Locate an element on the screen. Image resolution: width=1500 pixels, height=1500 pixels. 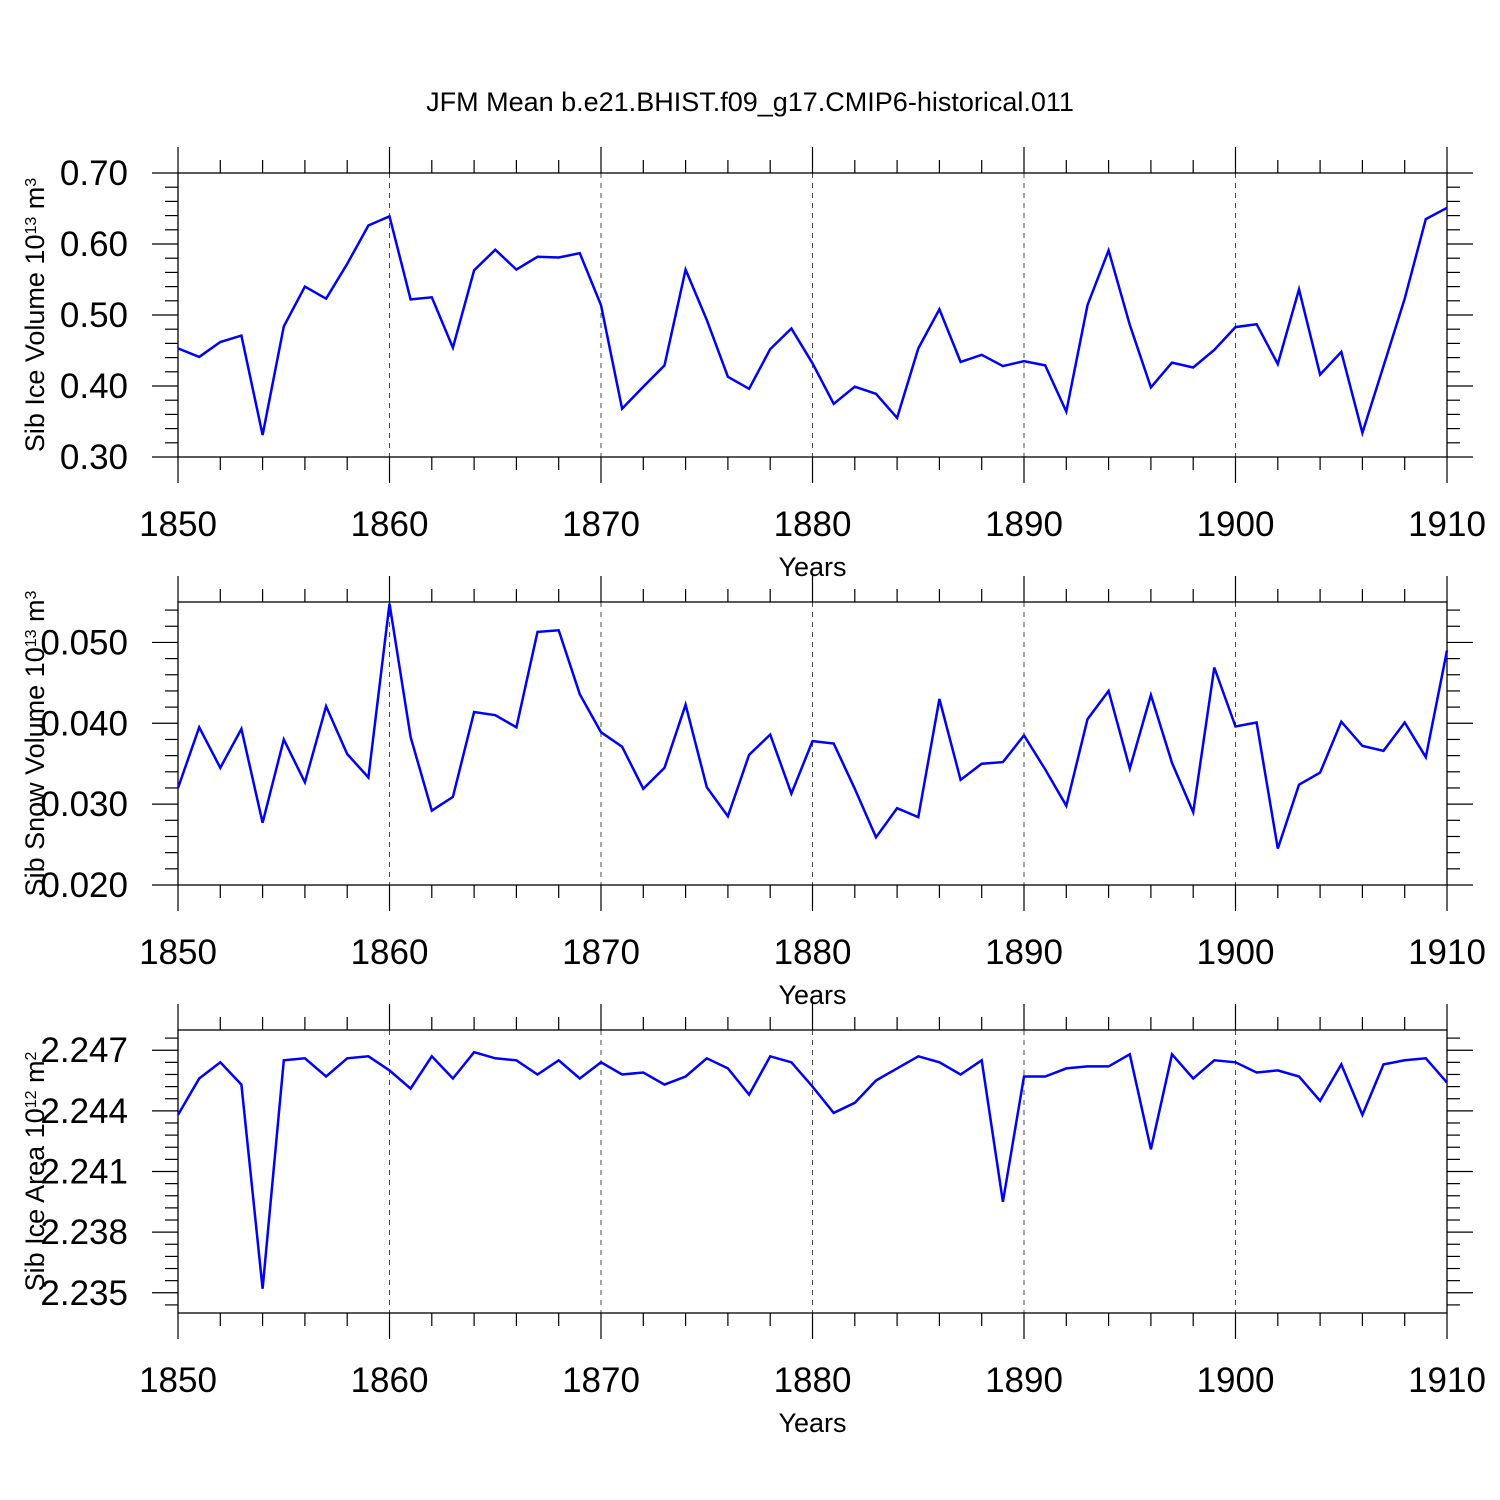
y-tick-label: 2.247 is located at coordinates (84, 1050).